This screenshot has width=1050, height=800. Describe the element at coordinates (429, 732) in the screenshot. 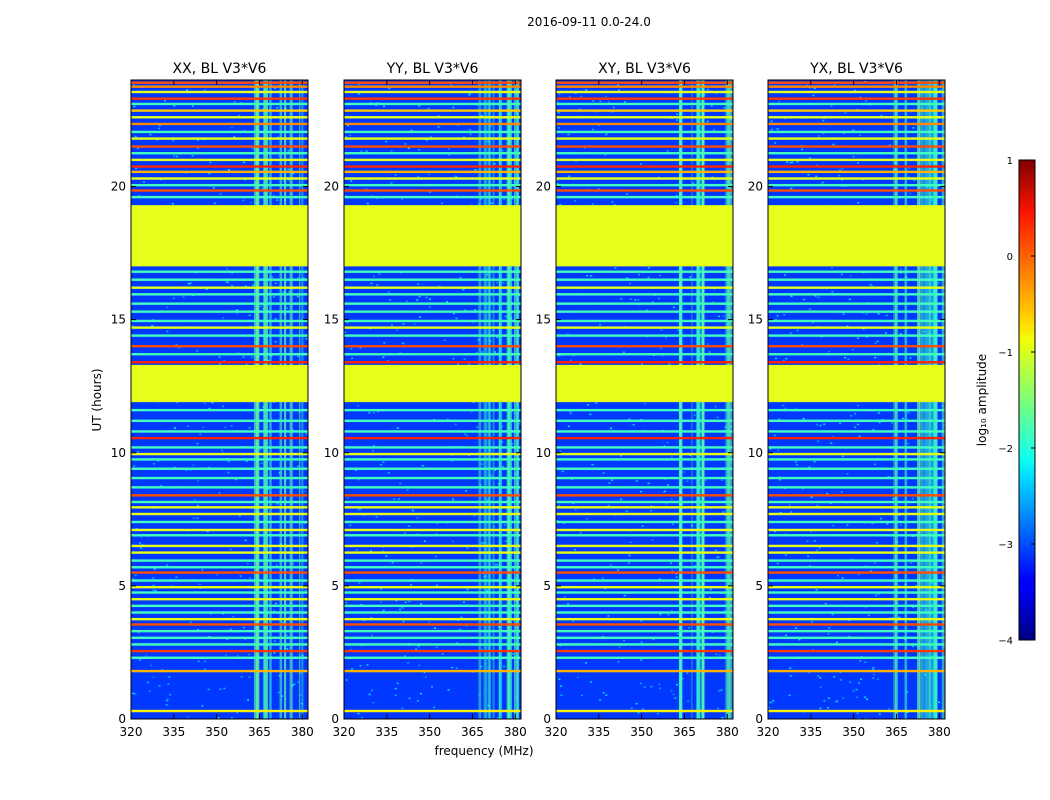

I see `x-tick-label: 350` at that location.